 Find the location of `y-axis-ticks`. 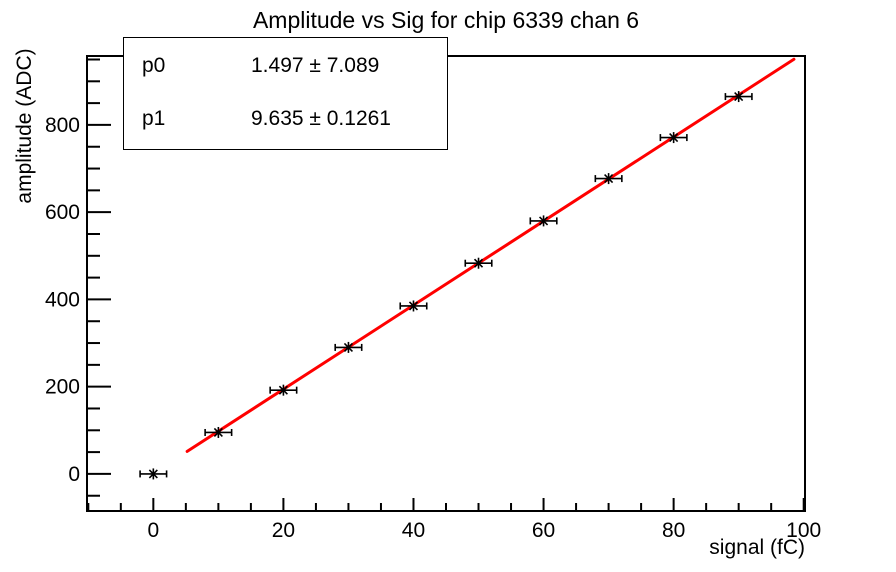

y-axis-ticks is located at coordinates (99, 277).